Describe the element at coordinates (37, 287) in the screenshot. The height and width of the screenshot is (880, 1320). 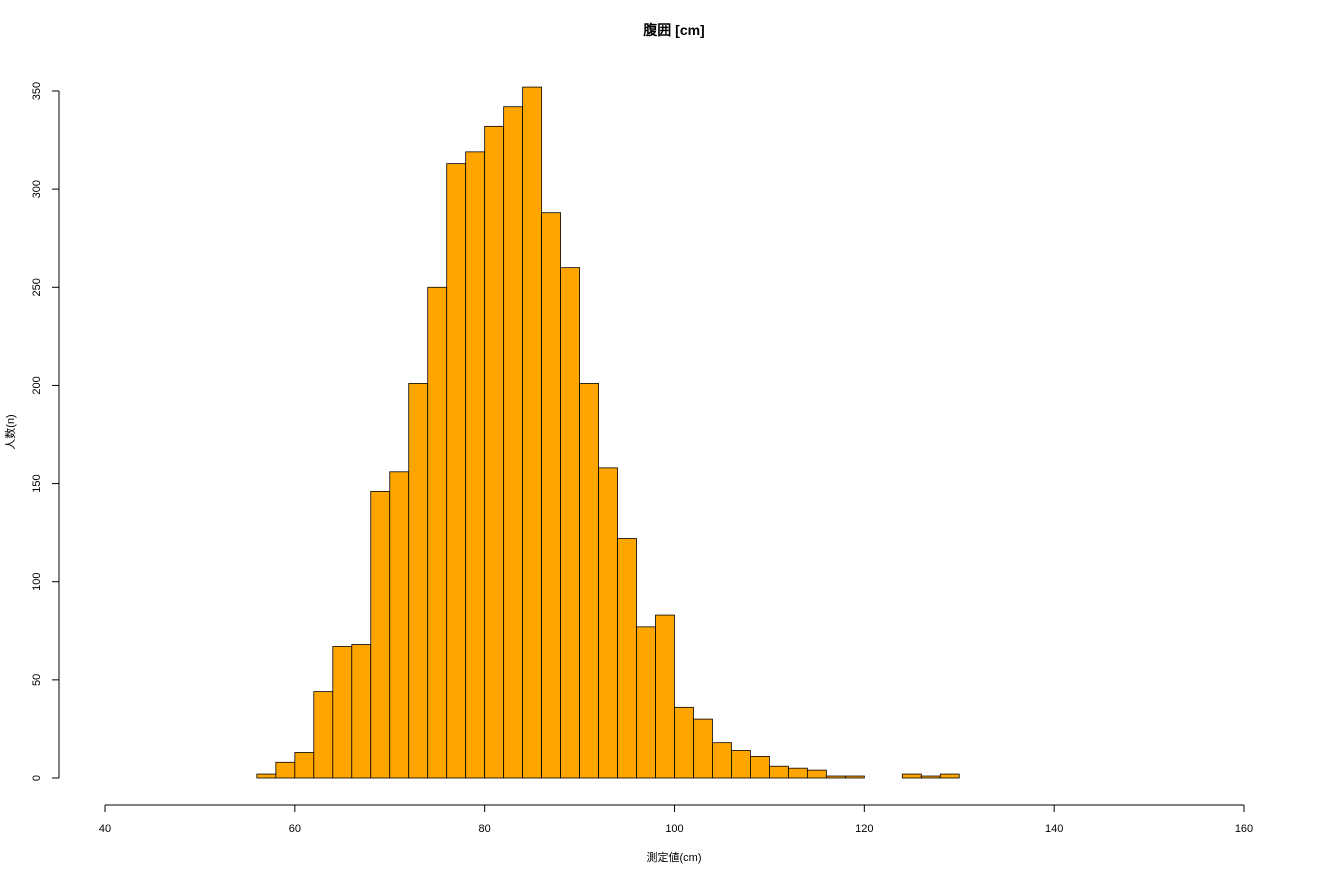
I see `y-tick-label-250: 250` at that location.